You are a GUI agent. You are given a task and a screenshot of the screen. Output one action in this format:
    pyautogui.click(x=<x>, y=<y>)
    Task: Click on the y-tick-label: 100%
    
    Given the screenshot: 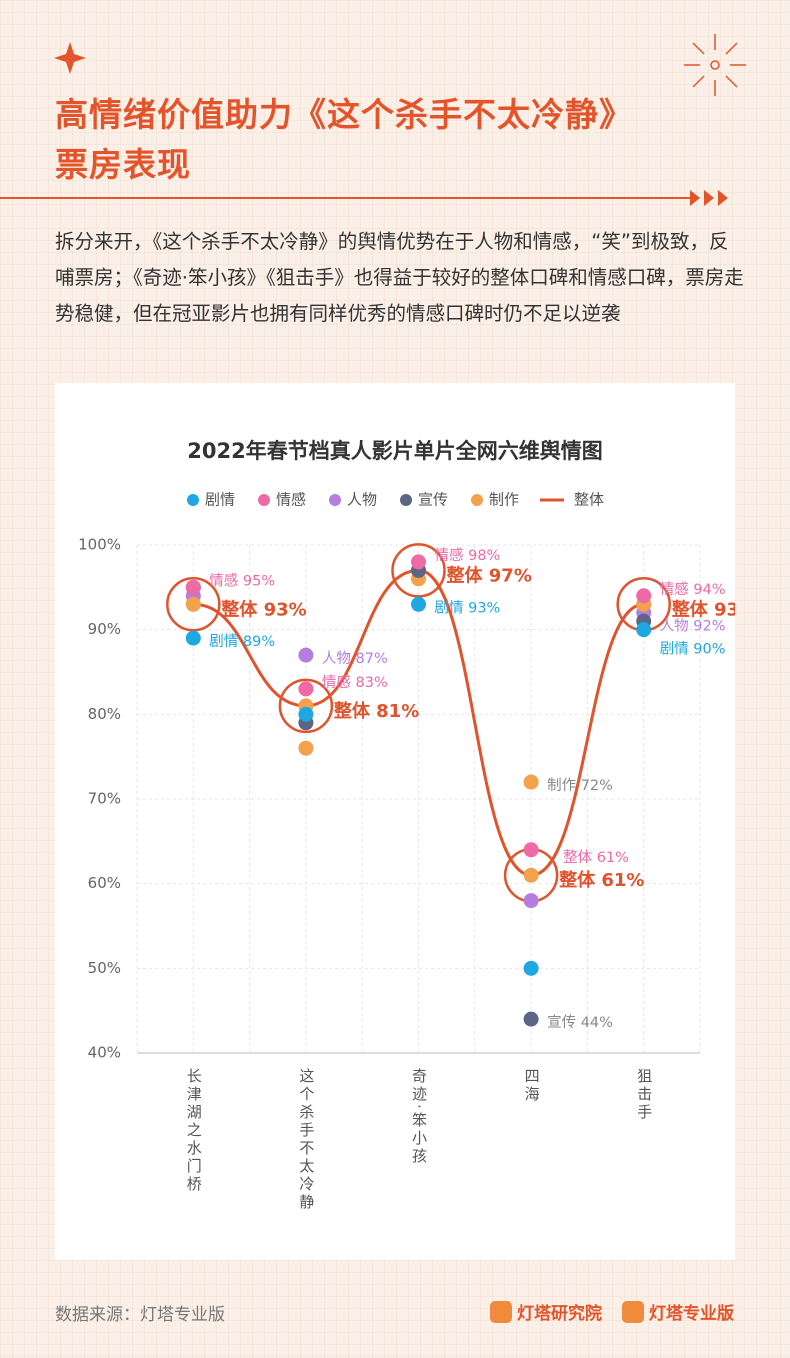 What is the action you would take?
    pyautogui.click(x=99, y=545)
    